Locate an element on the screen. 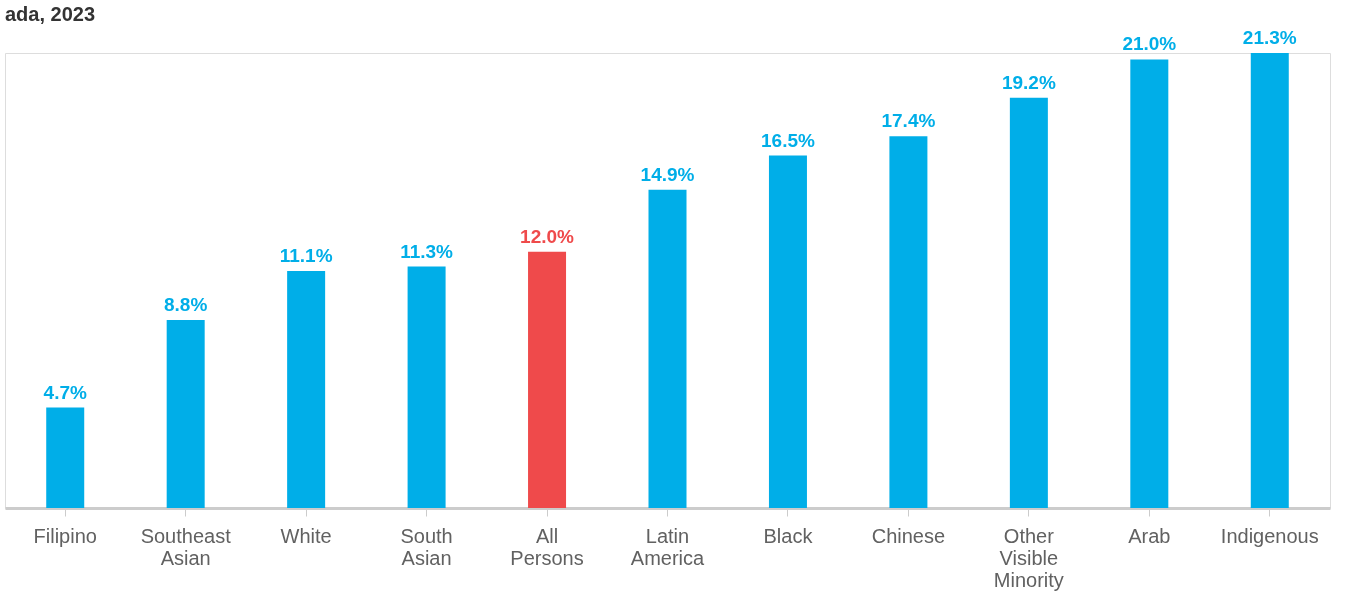  data-label: 11.3% is located at coordinates (427, 251).